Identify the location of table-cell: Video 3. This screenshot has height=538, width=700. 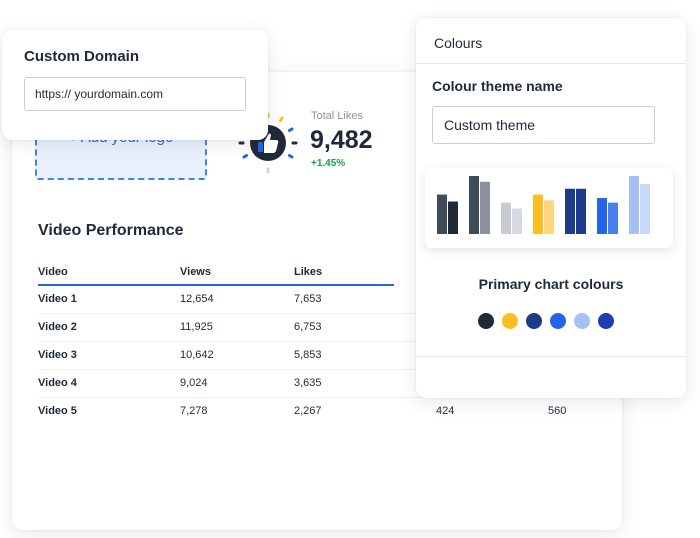
(57, 355).